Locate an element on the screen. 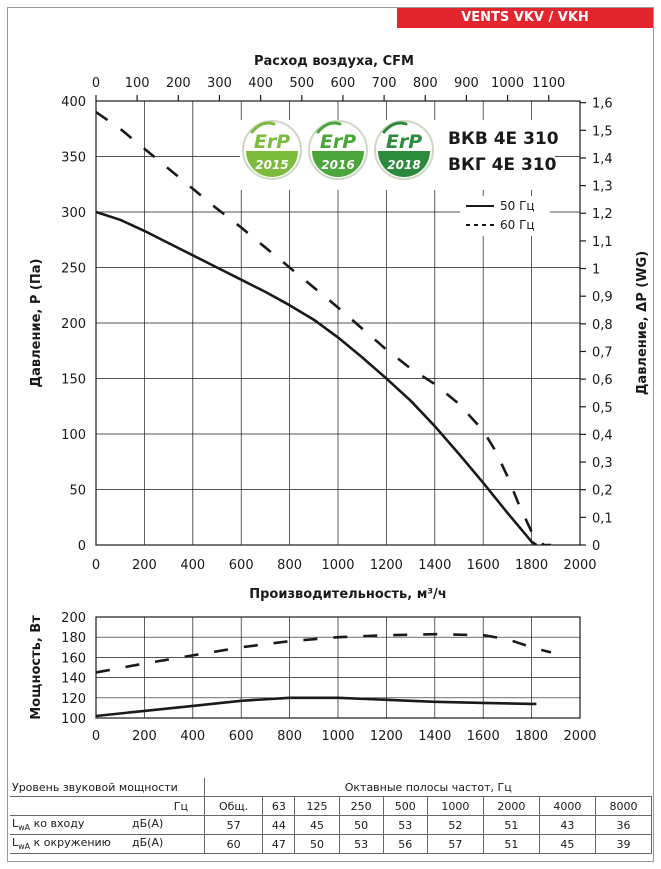  table-cell: 47 is located at coordinates (279, 844).